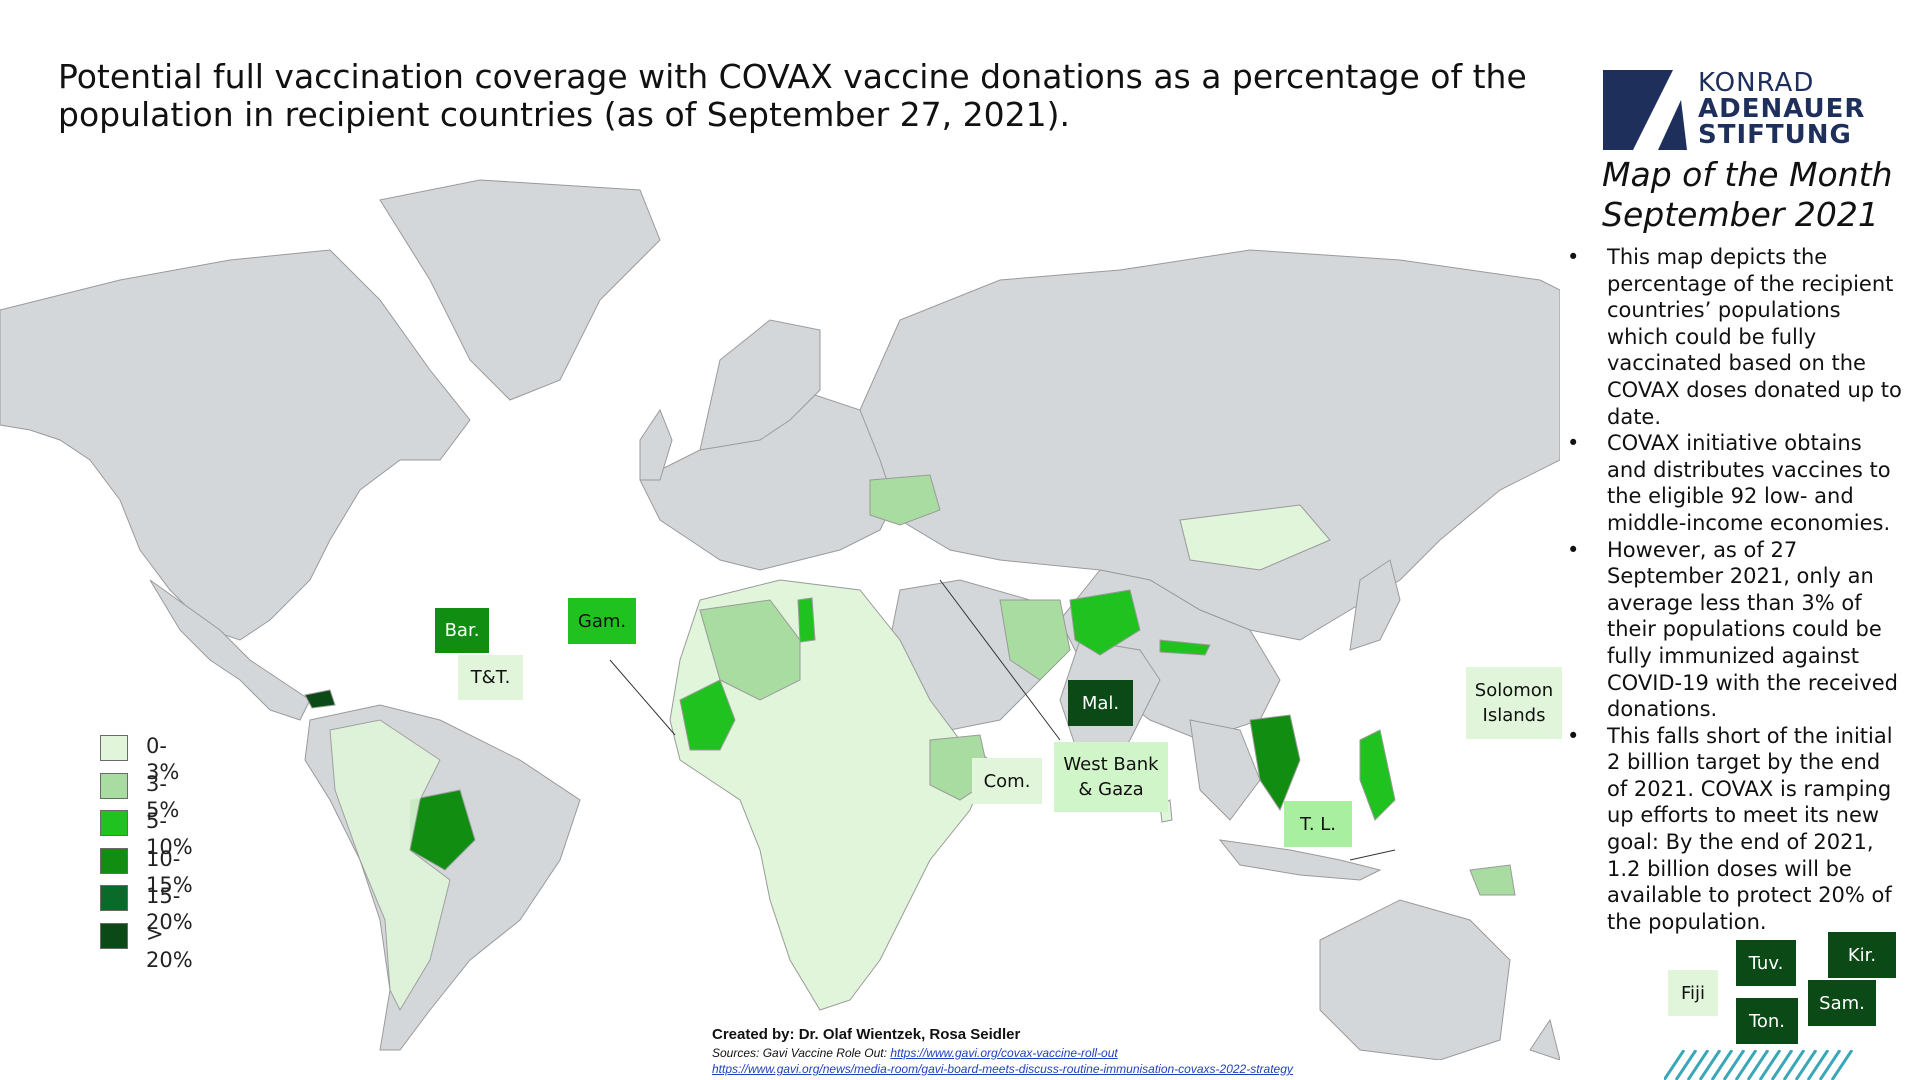  What do you see at coordinates (1766, 963) in the screenshot?
I see `label-box-tuvalu: Tuv.` at bounding box center [1766, 963].